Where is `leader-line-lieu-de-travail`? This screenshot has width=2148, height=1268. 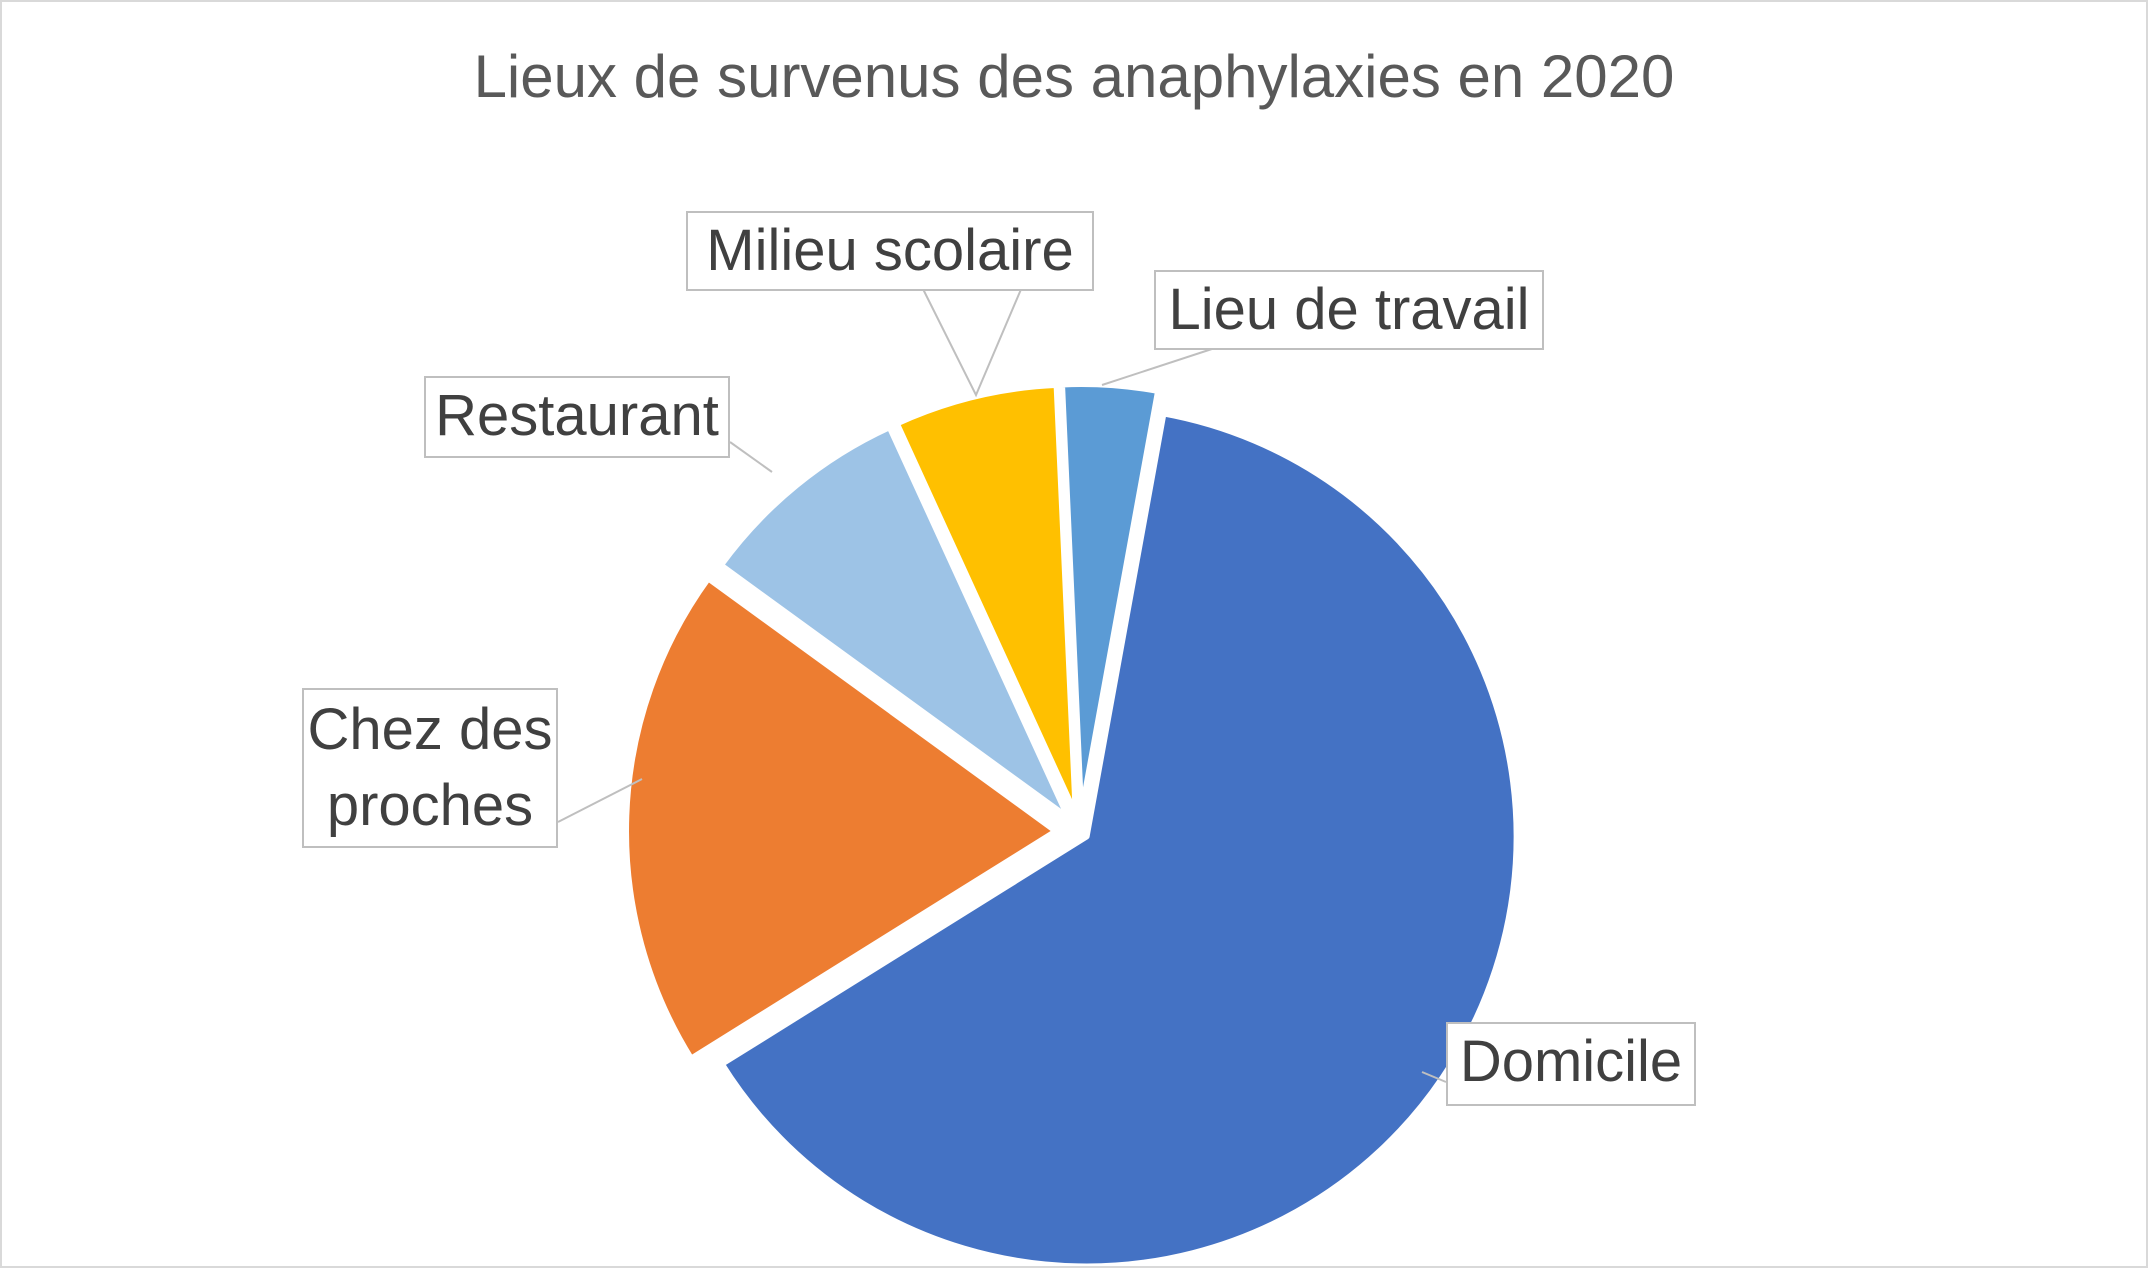 leader-line-lieu-de-travail is located at coordinates (1160, 366).